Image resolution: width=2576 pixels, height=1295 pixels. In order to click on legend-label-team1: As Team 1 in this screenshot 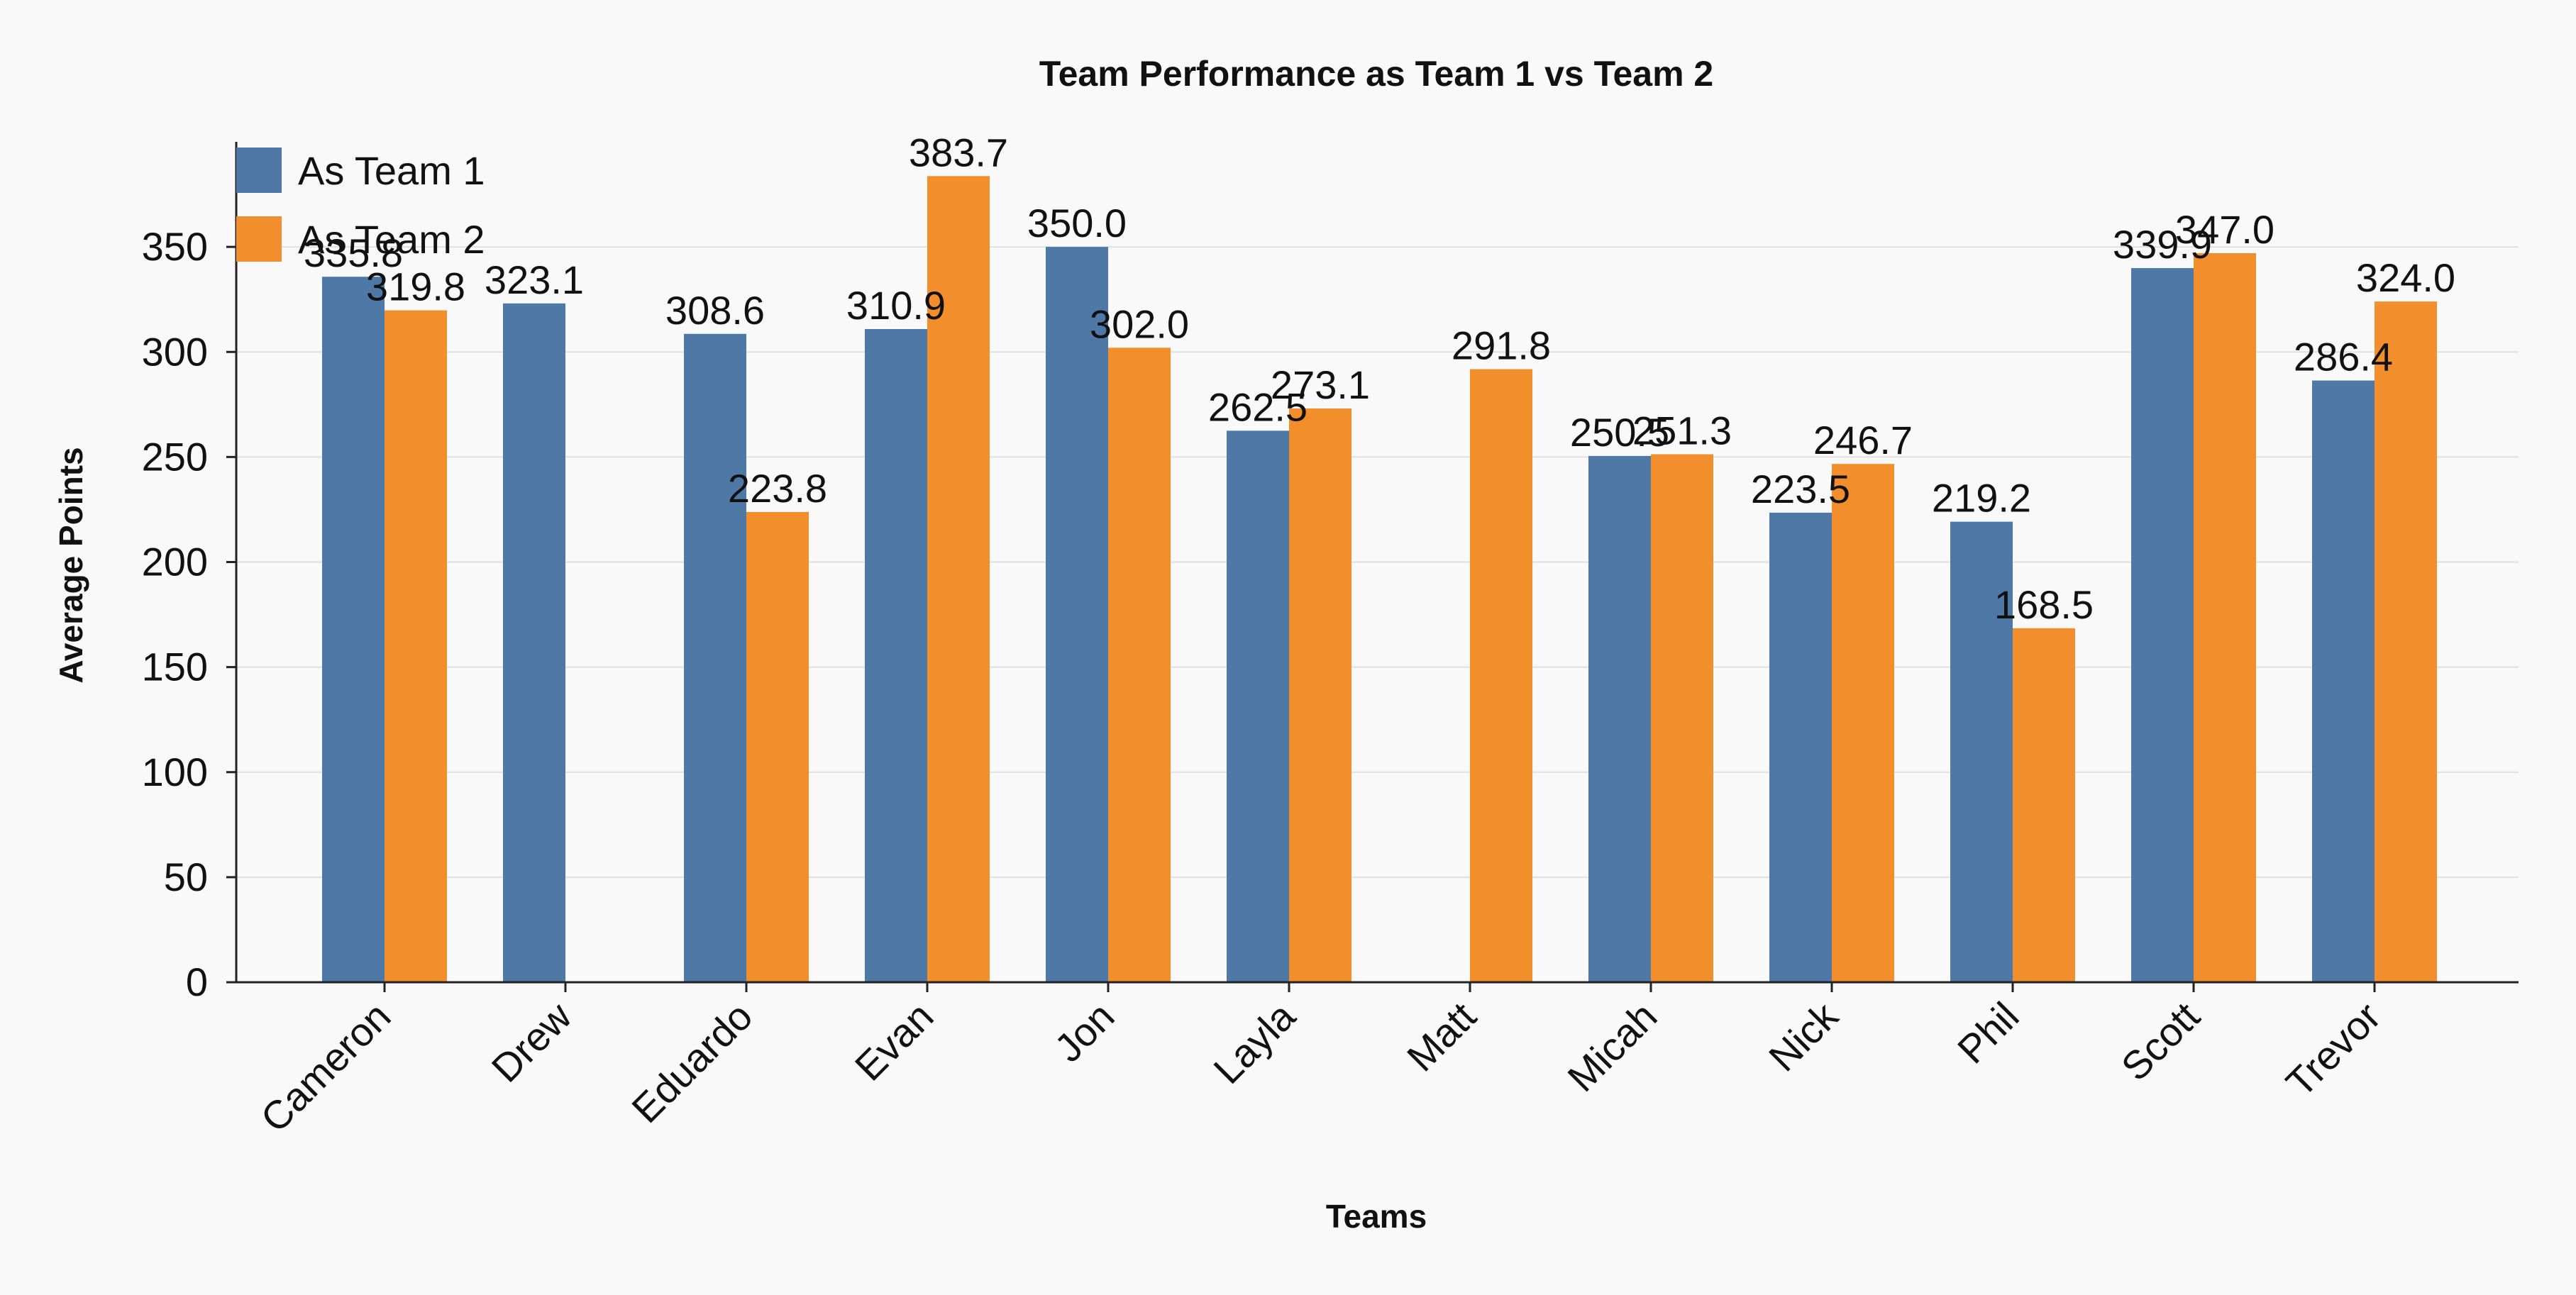, I will do `click(391, 170)`.